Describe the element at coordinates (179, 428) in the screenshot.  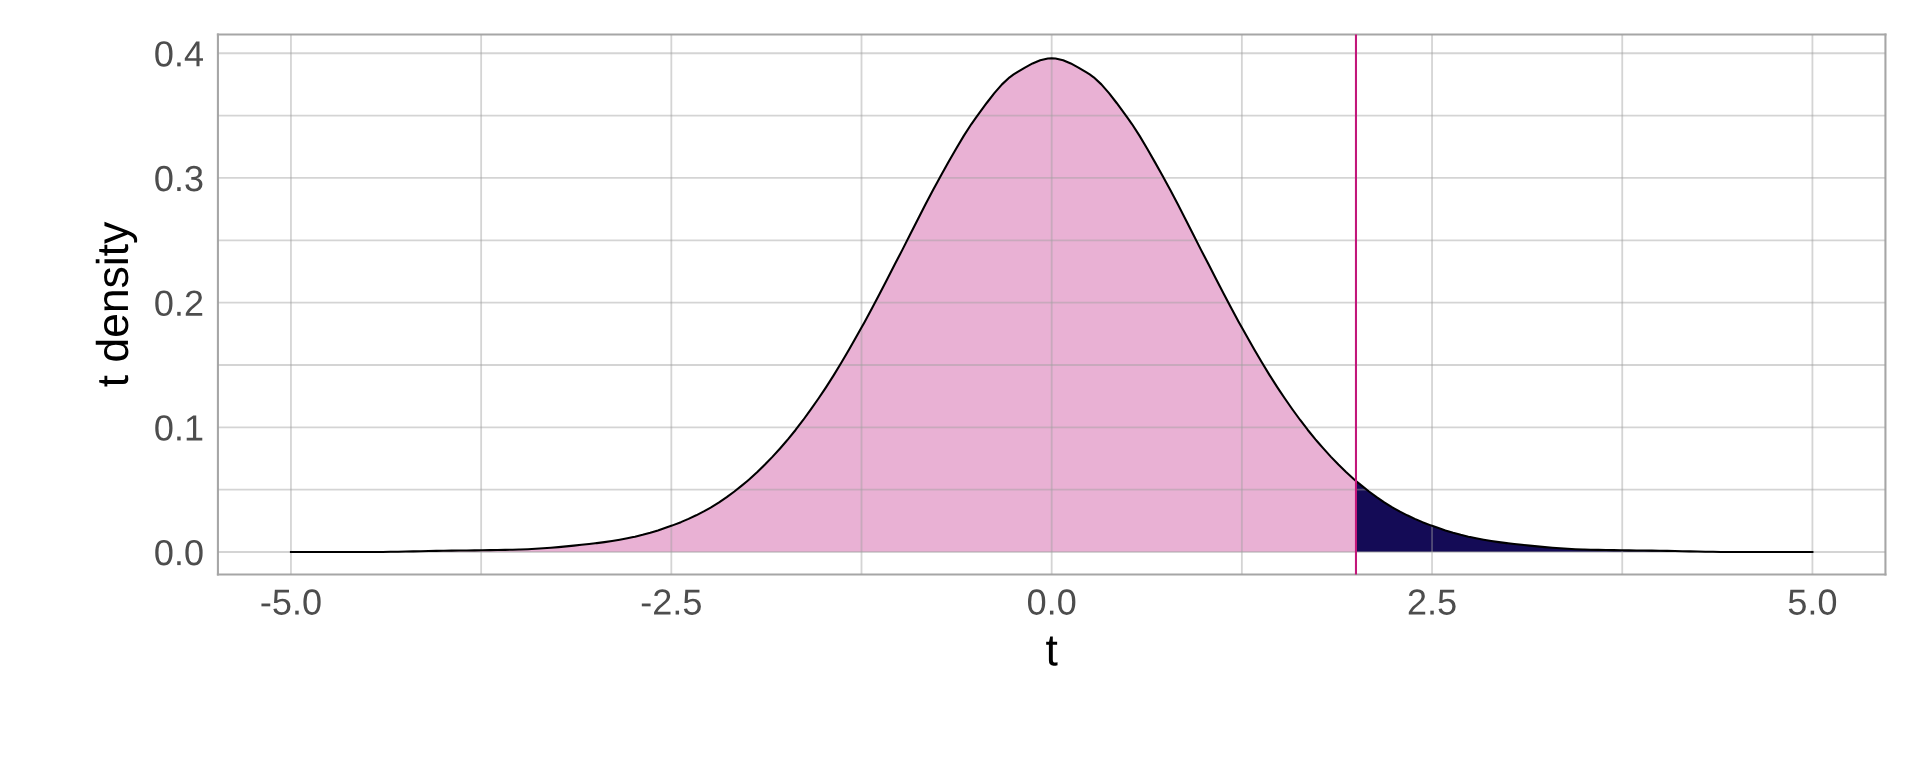
I see `y-tick-label: 0.1` at that location.